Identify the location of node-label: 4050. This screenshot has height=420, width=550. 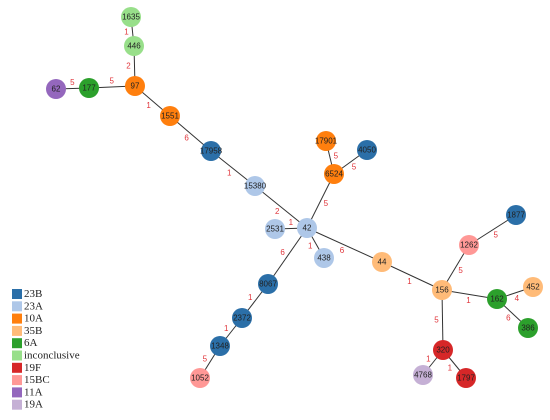
(367, 150).